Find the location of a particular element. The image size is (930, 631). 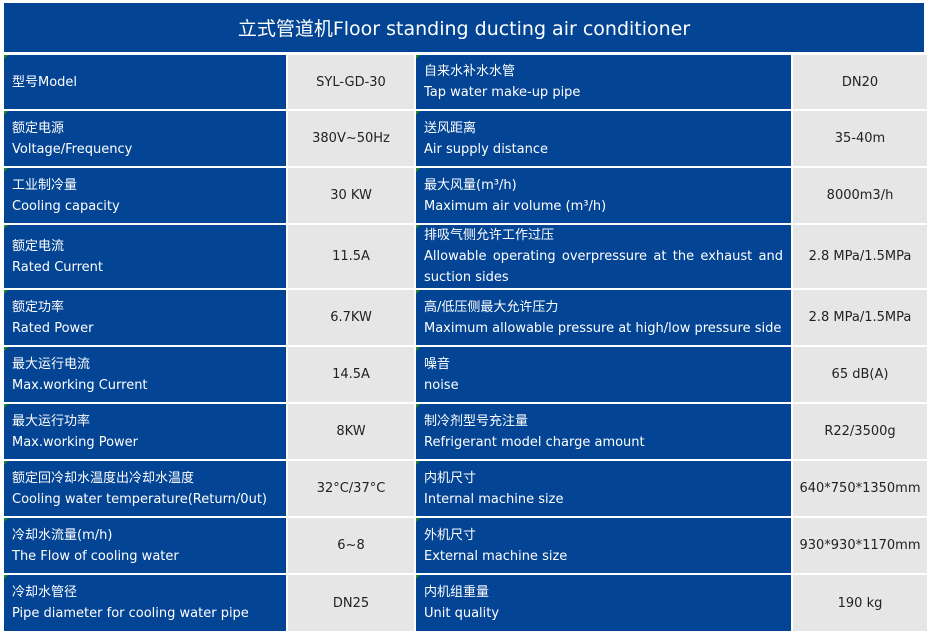

param-value: R22/3500g is located at coordinates (860, 431).